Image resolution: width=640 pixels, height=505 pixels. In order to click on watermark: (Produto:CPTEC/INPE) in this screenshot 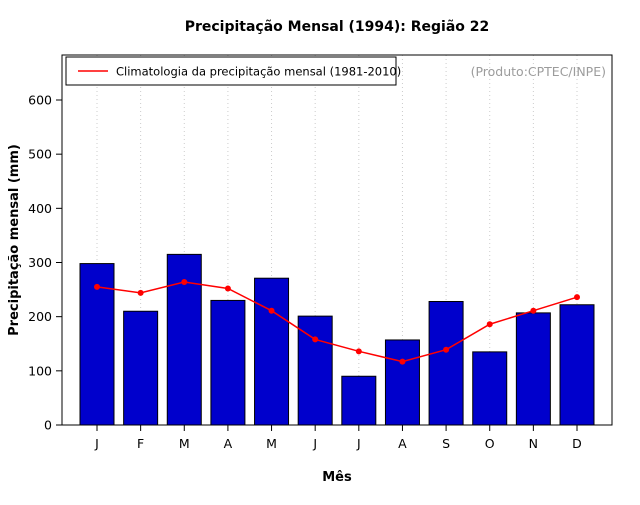, I will do `click(538, 71)`.